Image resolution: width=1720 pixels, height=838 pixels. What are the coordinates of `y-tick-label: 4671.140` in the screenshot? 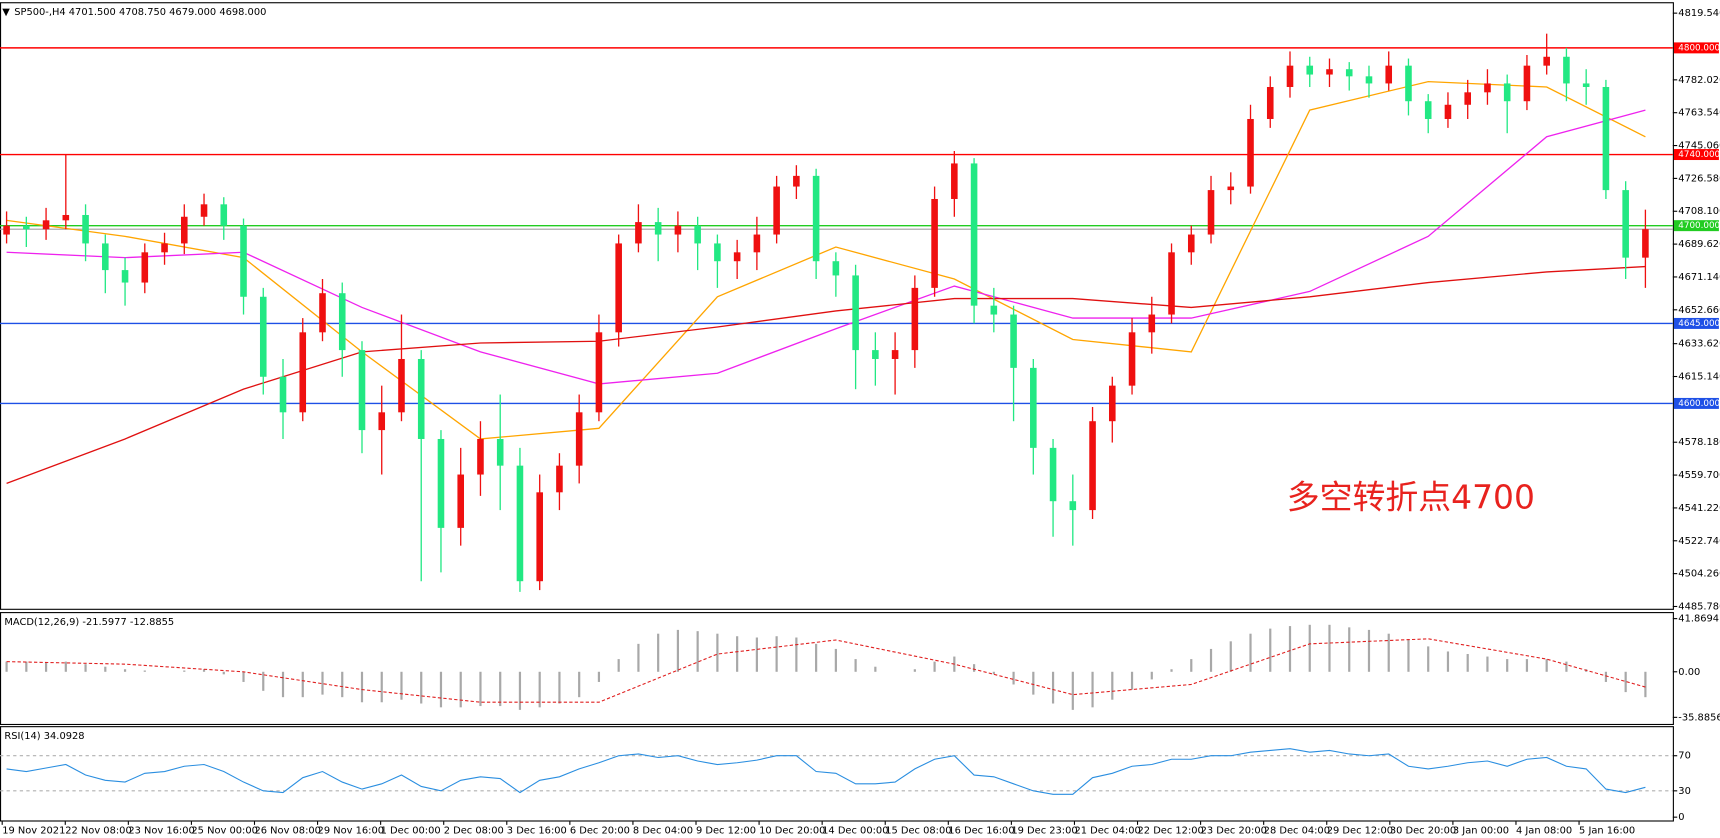 It's located at (1699, 277).